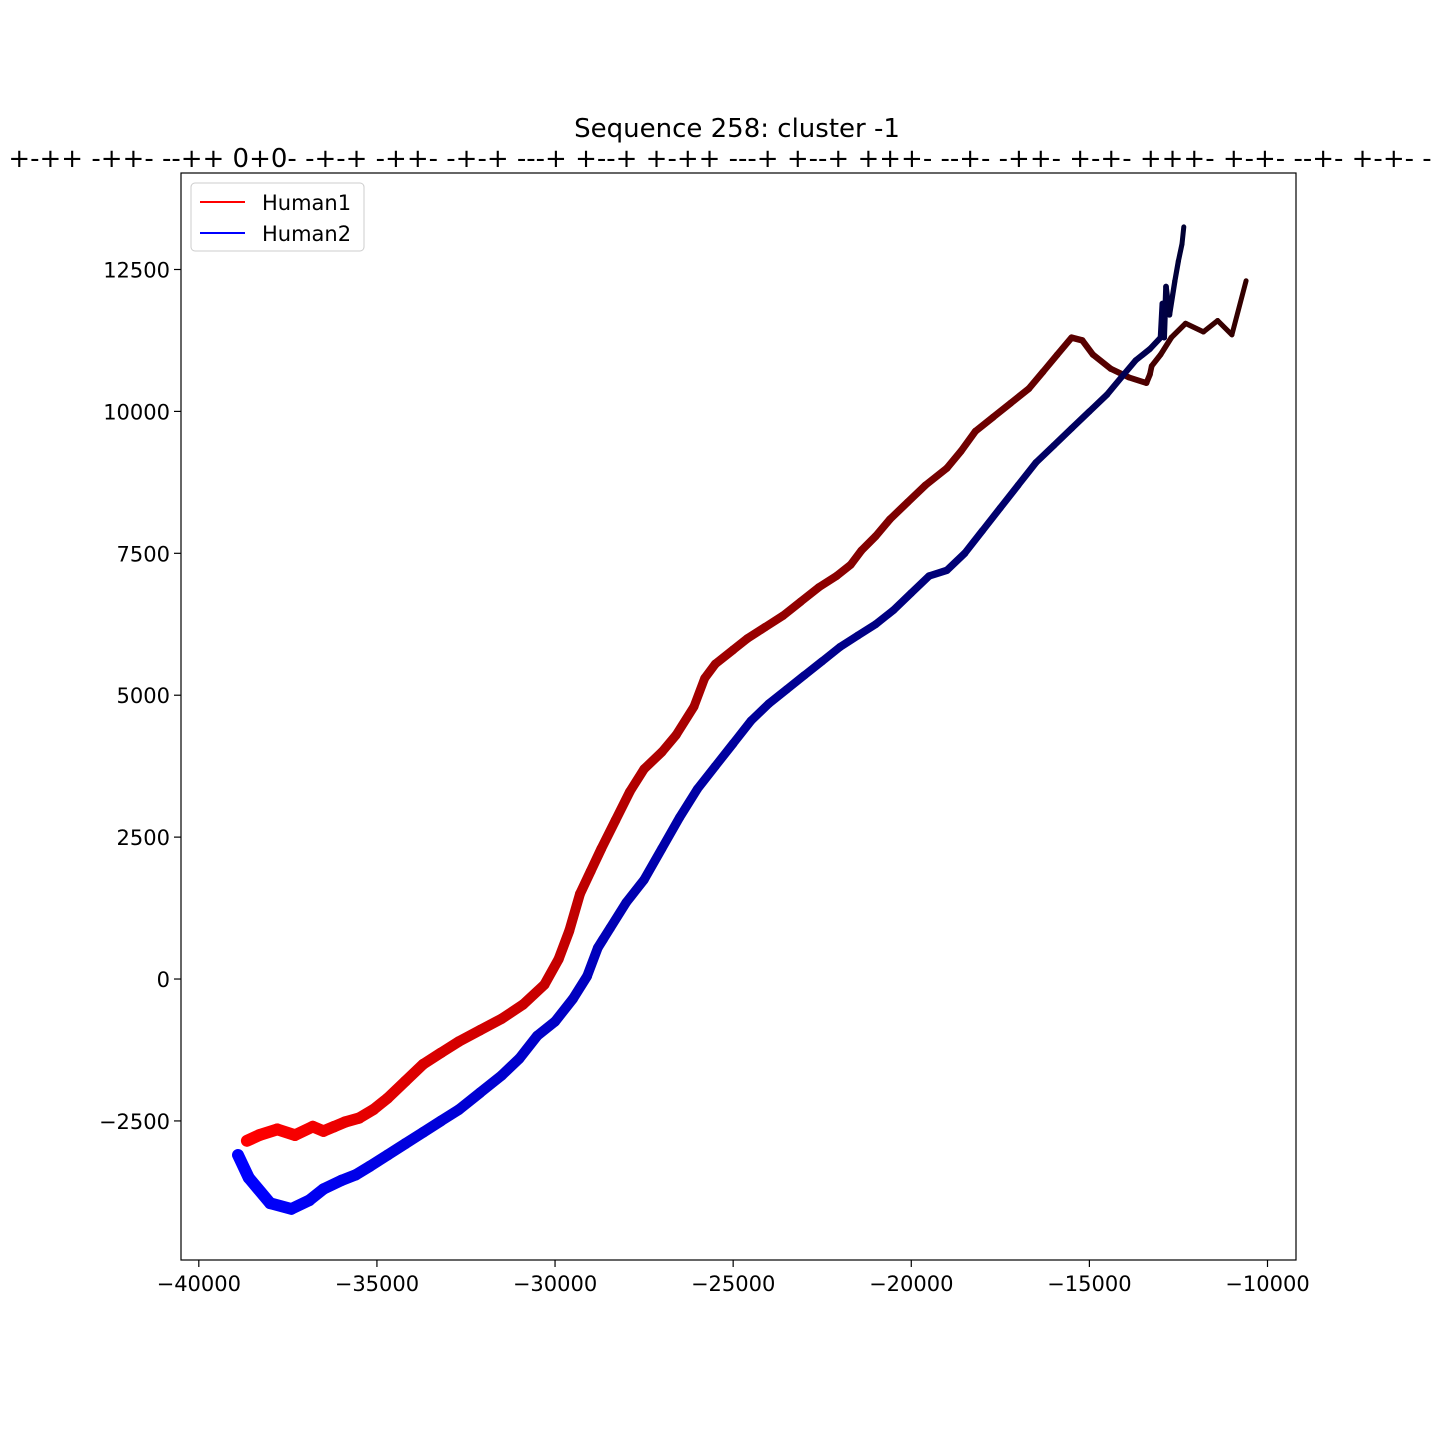 The width and height of the screenshot is (1440, 1440). What do you see at coordinates (134, 1122) in the screenshot?
I see `y-tick-label: −2500` at bounding box center [134, 1122].